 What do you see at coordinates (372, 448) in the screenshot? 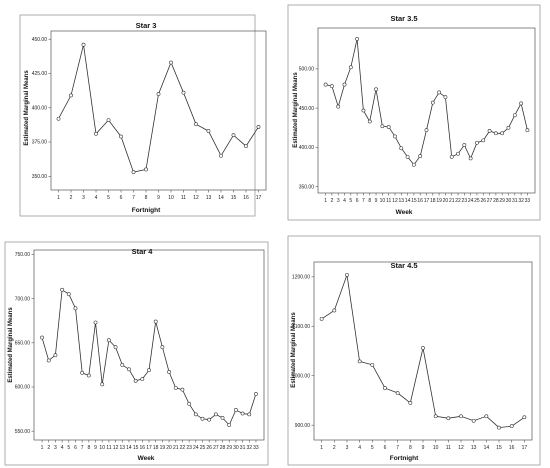
I see `x-tick-label: 5` at bounding box center [372, 448].